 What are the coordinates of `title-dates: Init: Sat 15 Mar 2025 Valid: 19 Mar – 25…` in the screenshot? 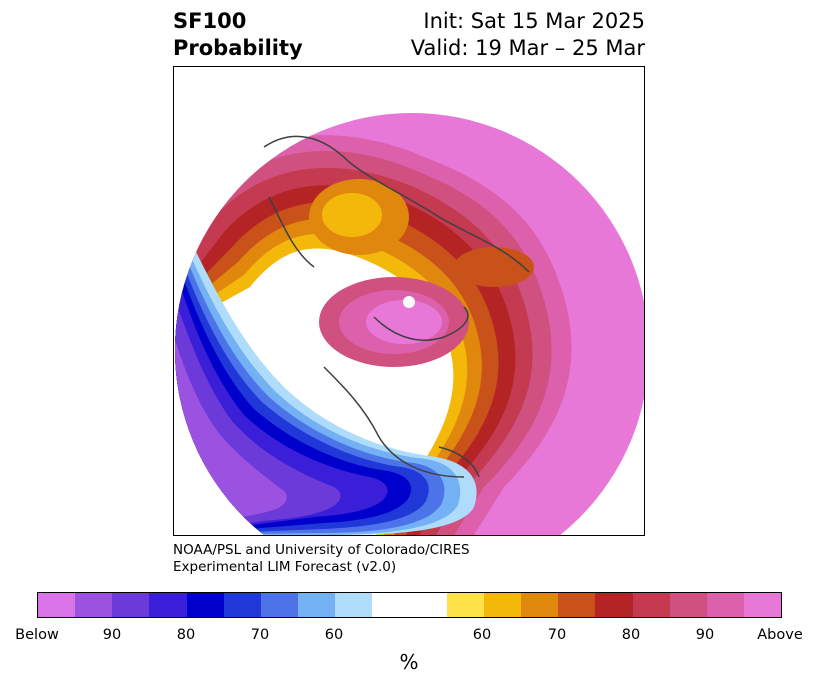 It's located at (528, 35).